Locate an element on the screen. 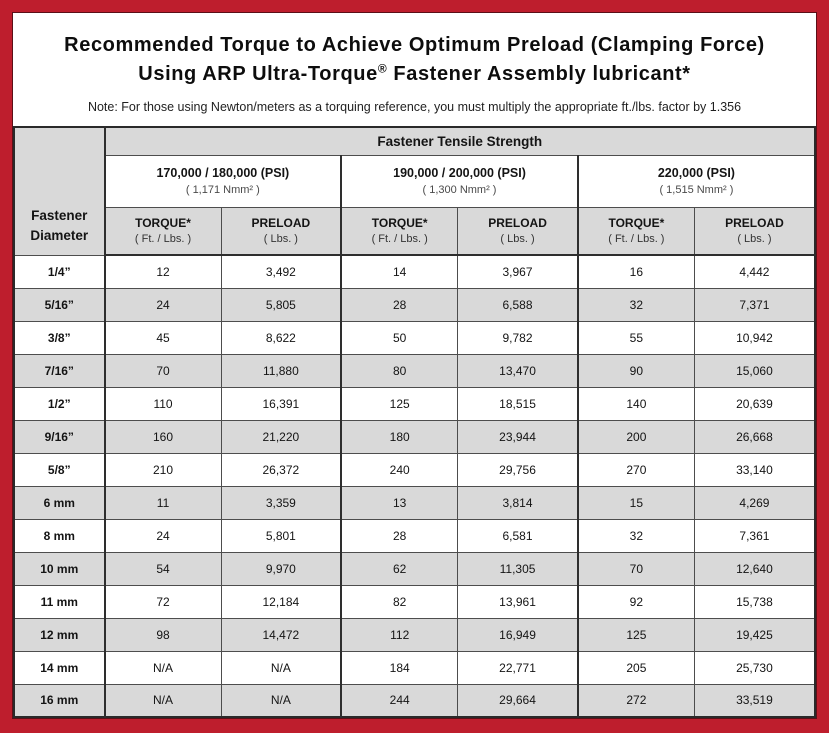  table-row: 7/16” 70 11,880 80 13,470 90 15,060 is located at coordinates (414, 370).